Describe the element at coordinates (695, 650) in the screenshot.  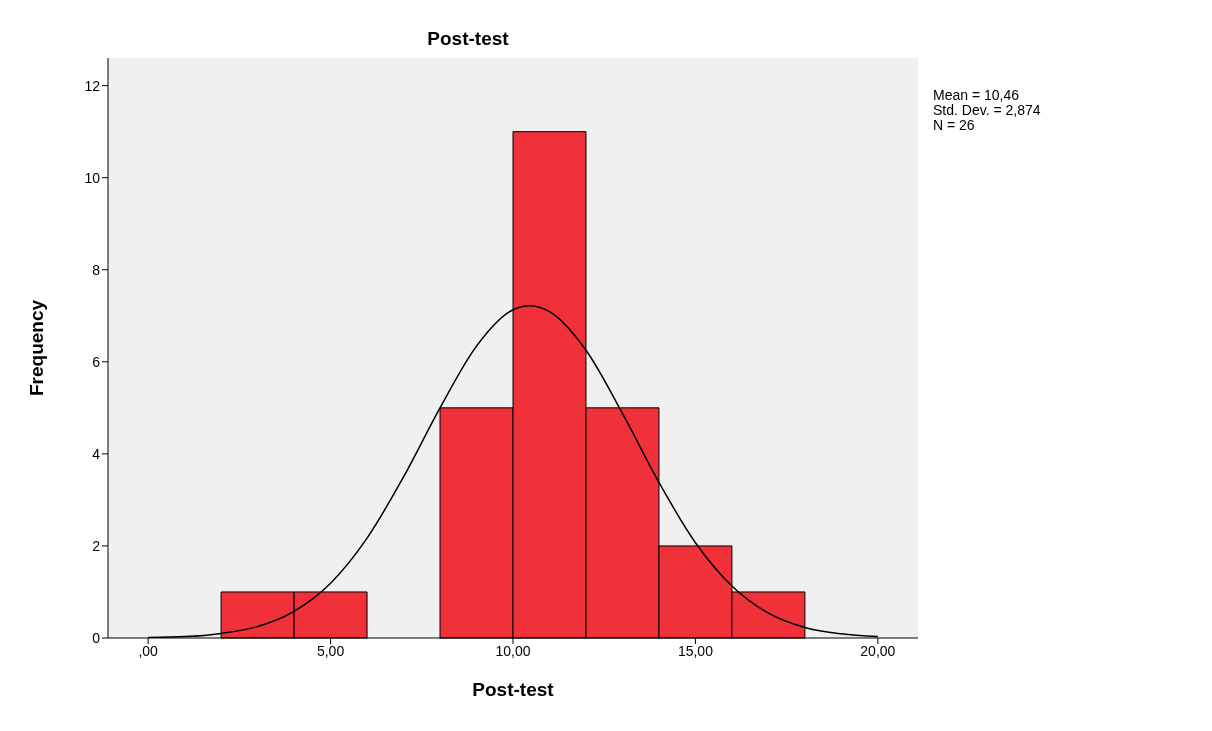
I see `x-tick-label: 15,00` at that location.